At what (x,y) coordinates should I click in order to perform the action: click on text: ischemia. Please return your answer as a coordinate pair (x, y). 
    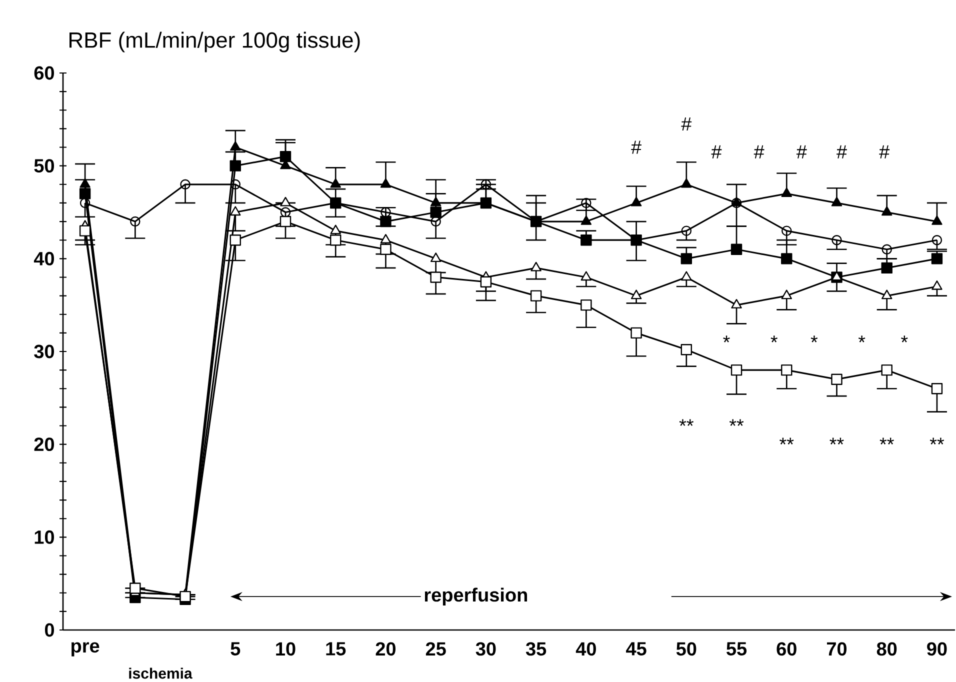
    Looking at the image, I should click on (160, 673).